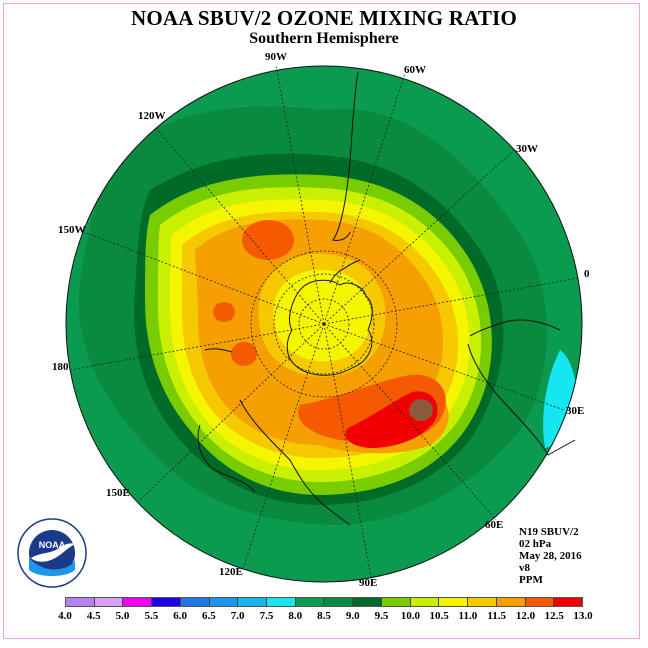  Describe the element at coordinates (52, 545) in the screenshot. I see `svg-text: NOAA` at that location.